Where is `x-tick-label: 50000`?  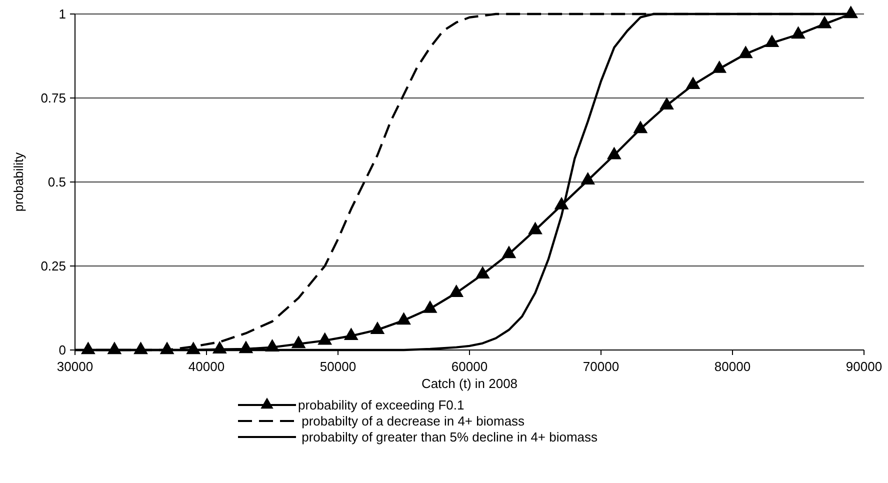
x-tick-label: 50000 is located at coordinates (338, 366).